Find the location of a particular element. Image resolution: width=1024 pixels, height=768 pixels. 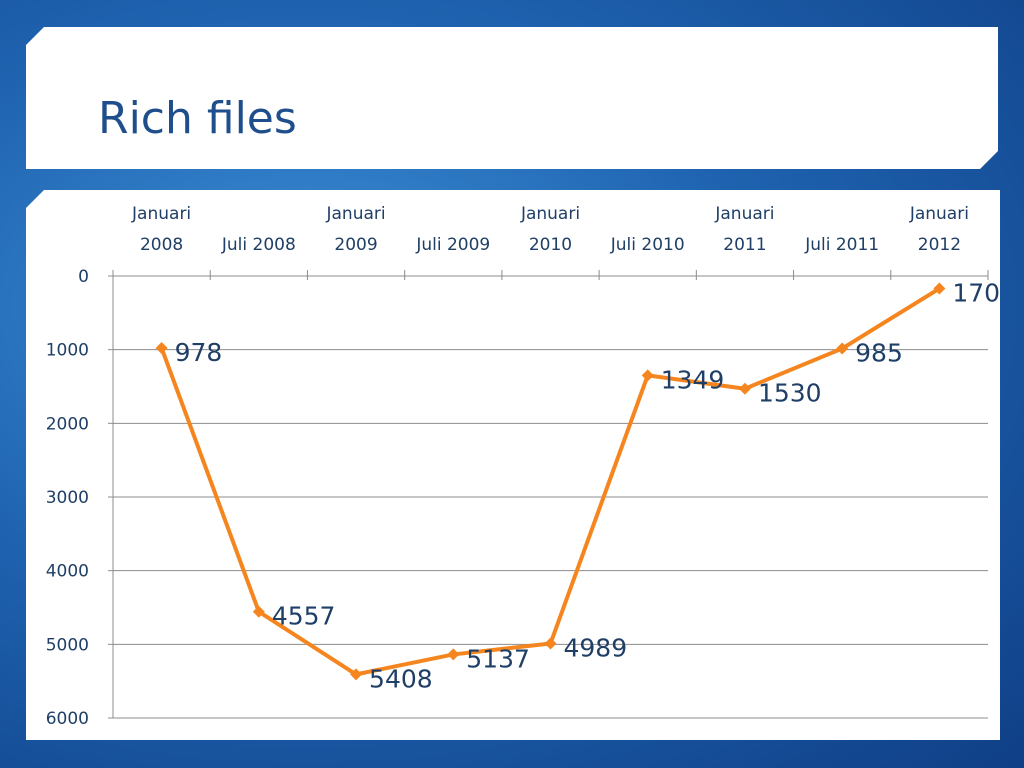

y-tick-label: 1000 is located at coordinates (67, 351).